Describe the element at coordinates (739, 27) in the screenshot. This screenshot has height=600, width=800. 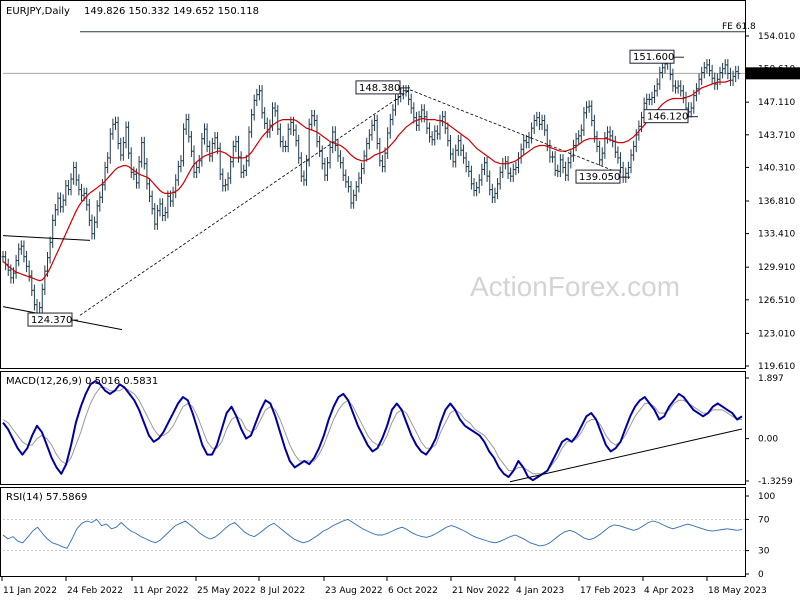
I see `fib-label: FE 61.8` at that location.